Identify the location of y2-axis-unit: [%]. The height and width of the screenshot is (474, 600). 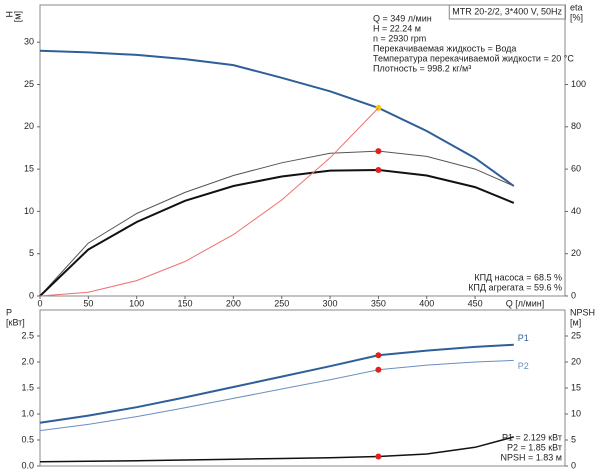
(576, 17).